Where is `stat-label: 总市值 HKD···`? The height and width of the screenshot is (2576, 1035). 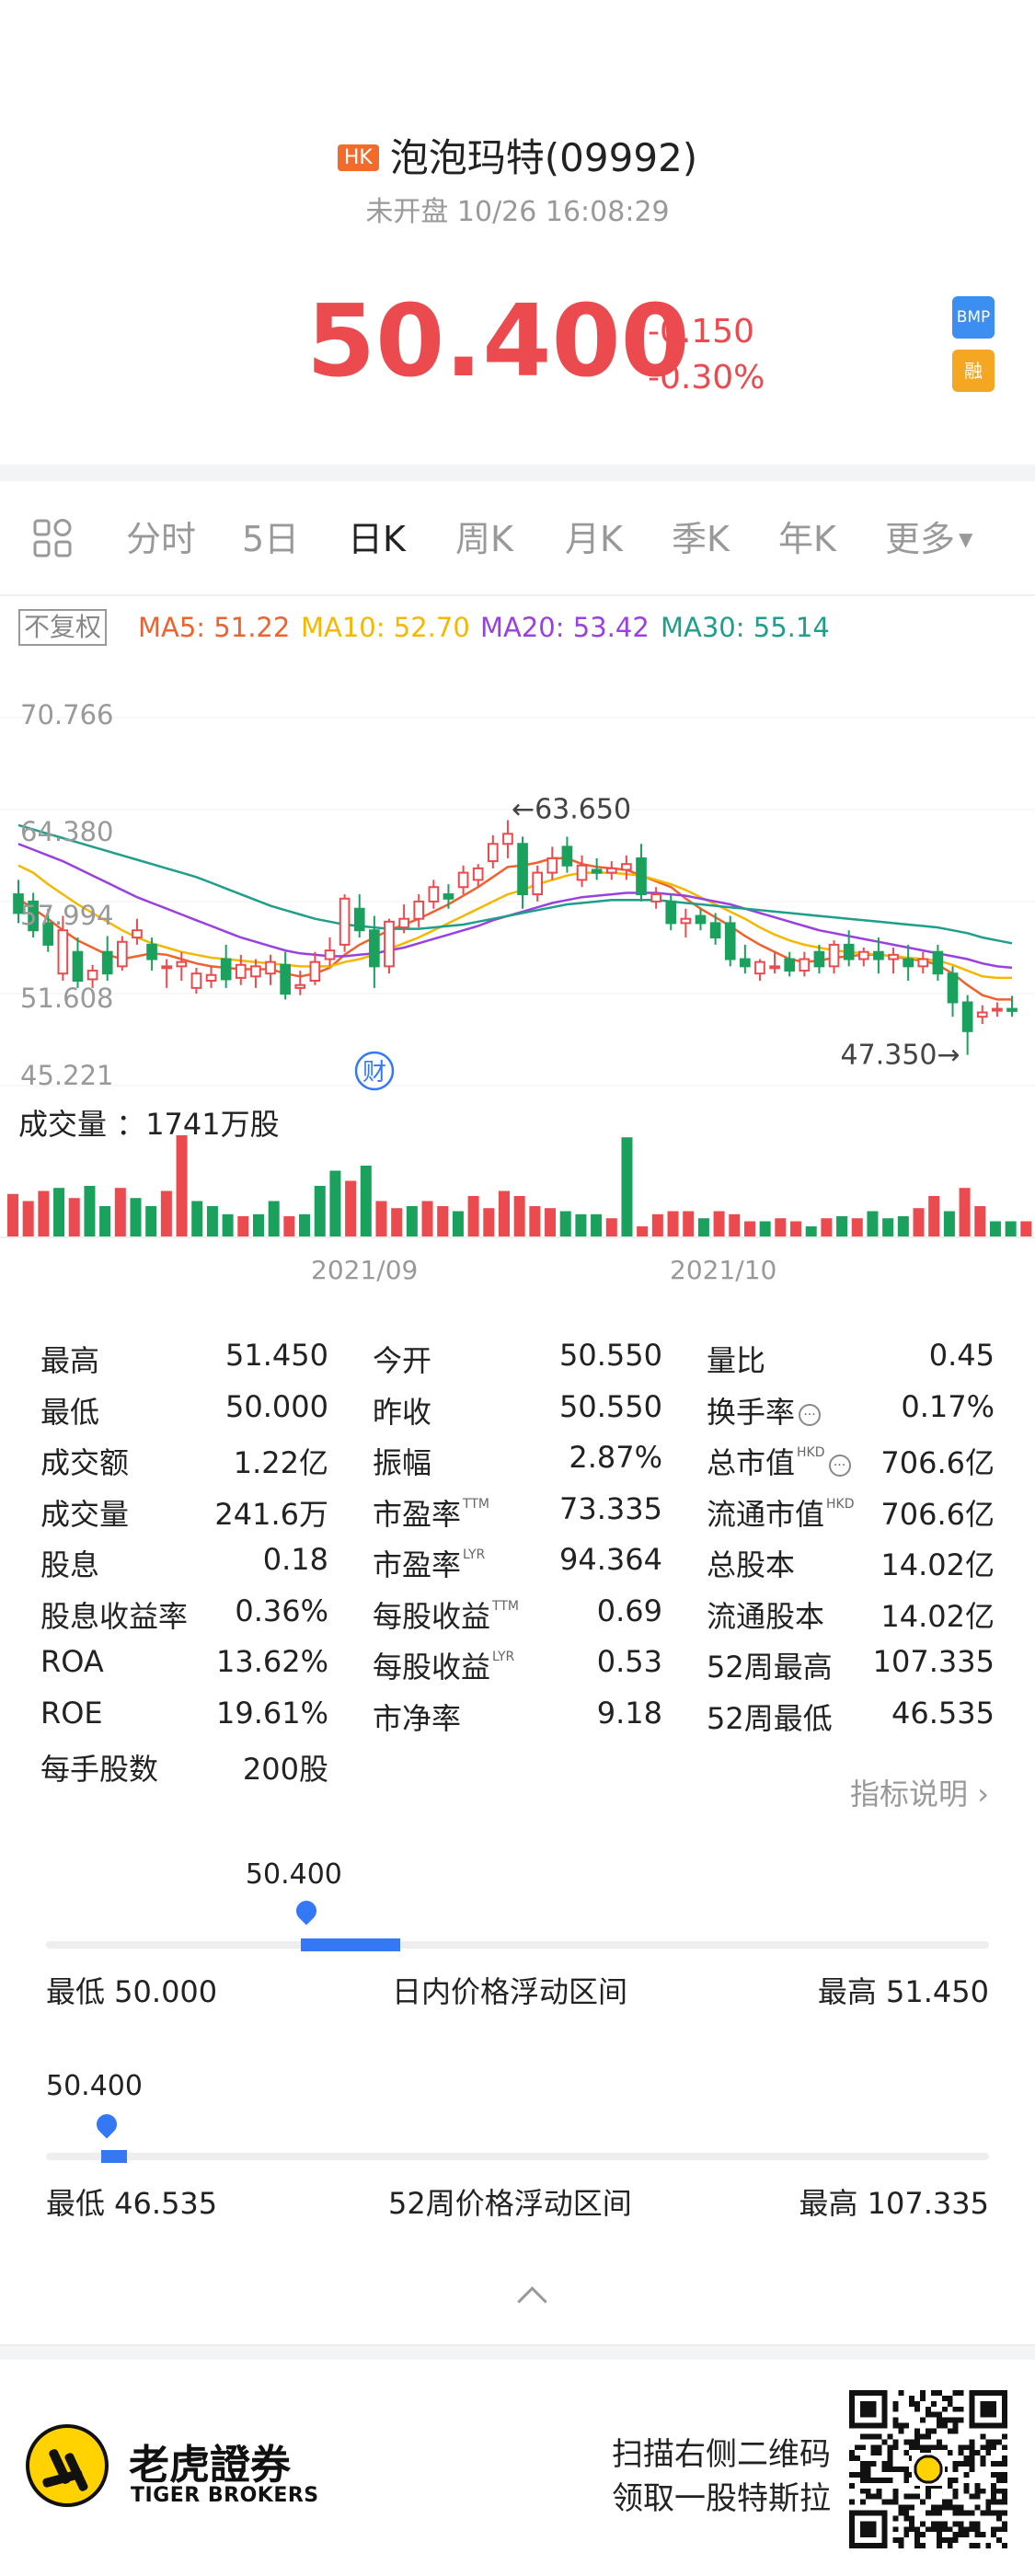
stat-label: 总市值 HKD··· is located at coordinates (779, 1461).